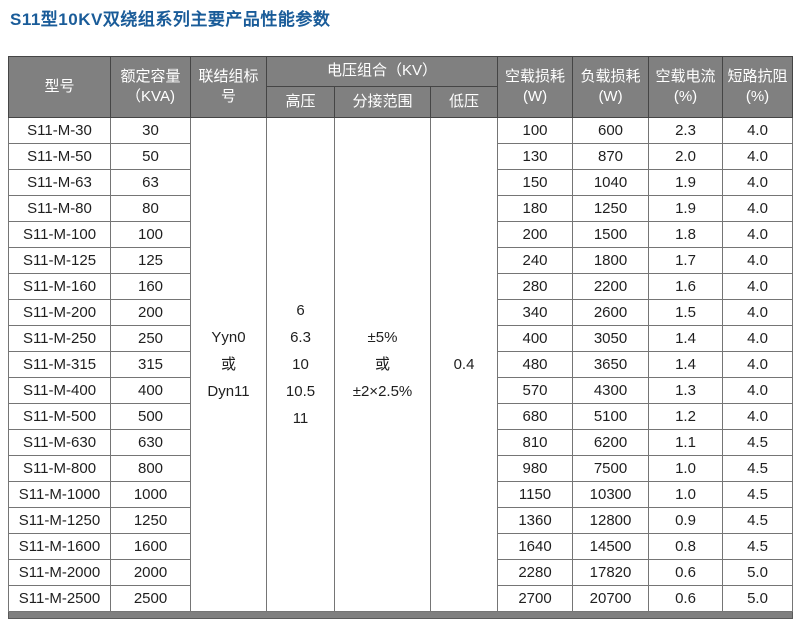 This screenshot has height=641, width=800. Describe the element at coordinates (59, 312) in the screenshot. I see `model-cell: S11-M-200` at that location.